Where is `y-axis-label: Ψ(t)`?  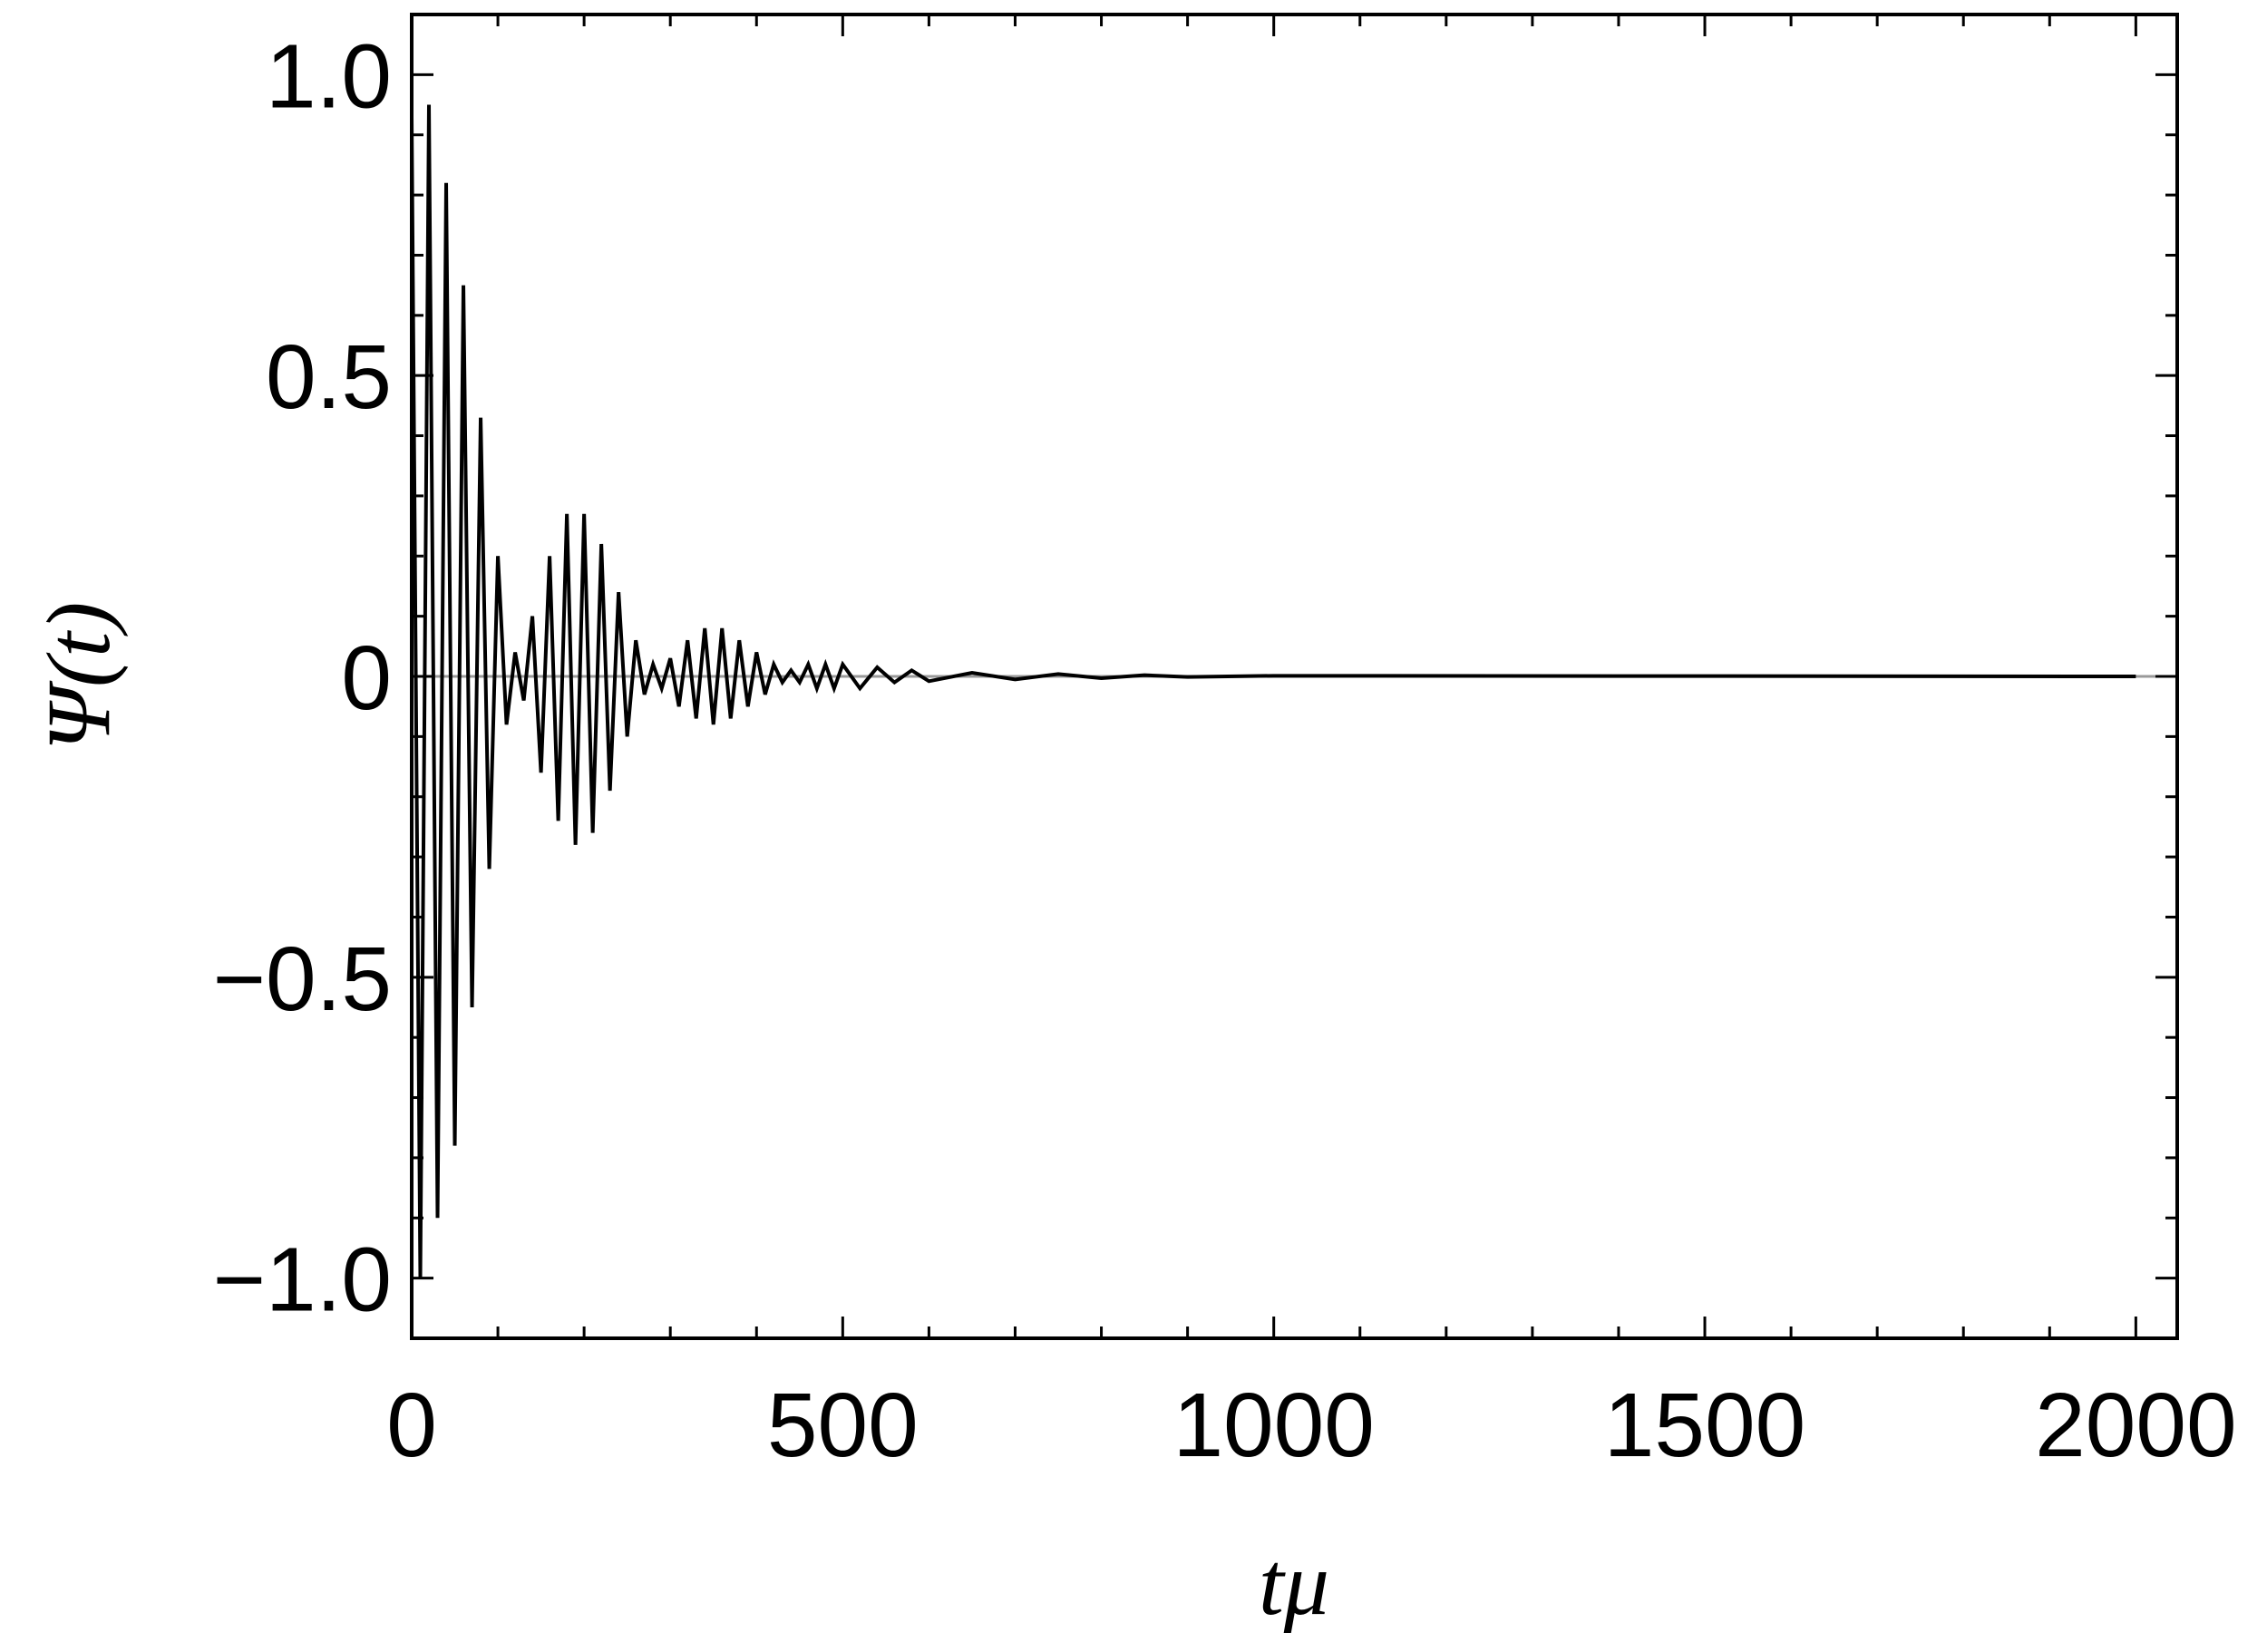 y-axis-label: Ψ(t) is located at coordinates (79, 677).